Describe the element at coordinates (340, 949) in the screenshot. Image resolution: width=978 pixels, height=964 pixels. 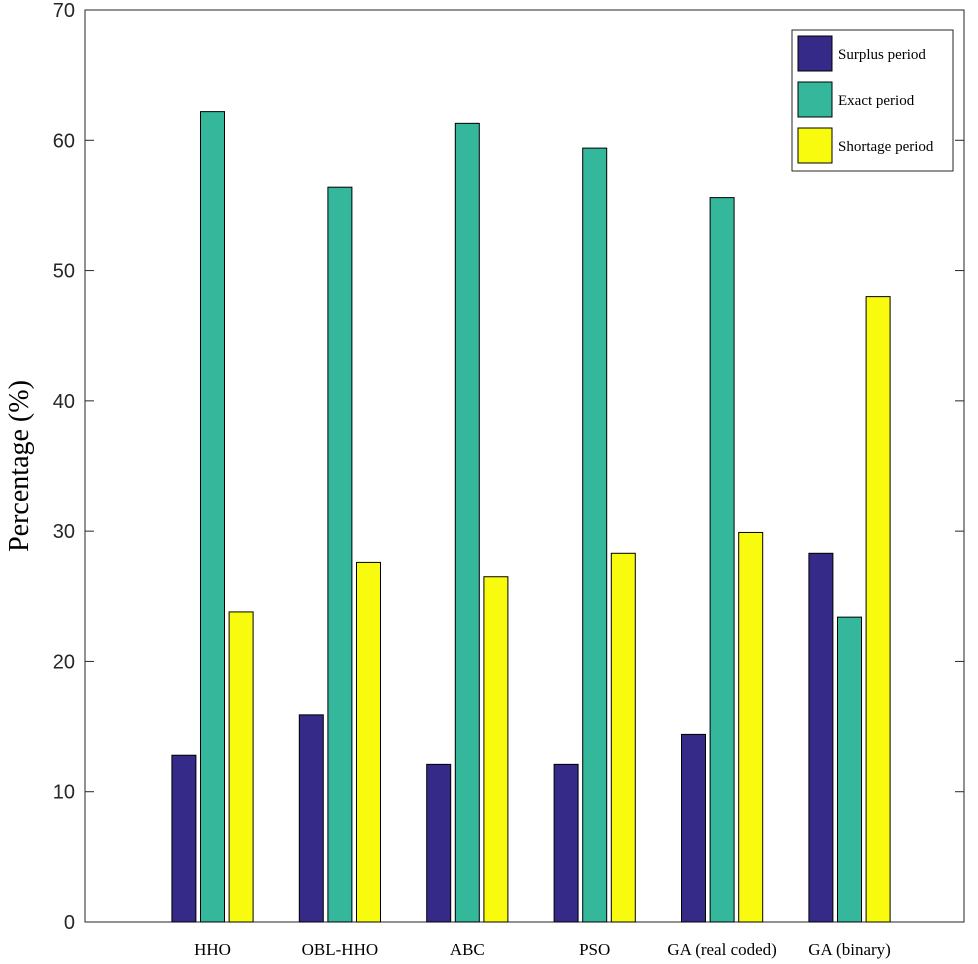
I see `x-tick-label: OBL-HHO` at that location.